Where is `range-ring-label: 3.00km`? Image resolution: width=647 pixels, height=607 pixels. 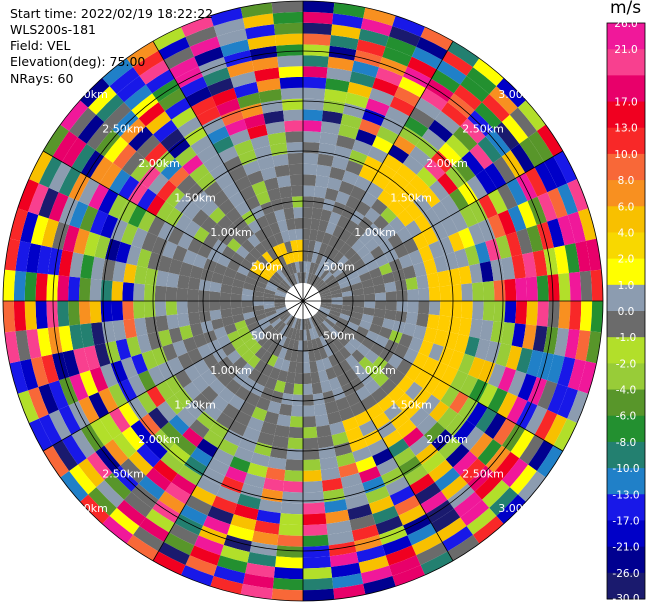 range-ring-label: 3.00km is located at coordinates (87, 508).